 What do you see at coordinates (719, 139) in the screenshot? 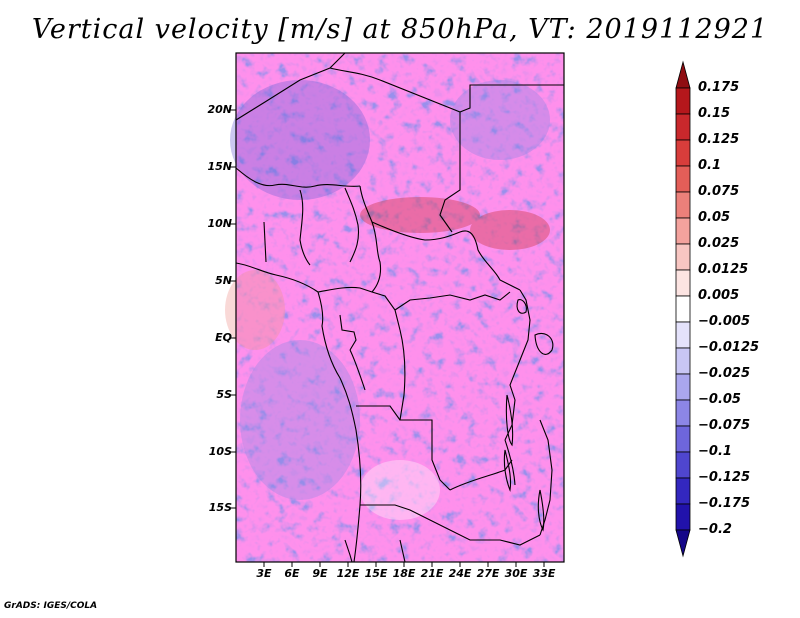
I see `colorbar-label: 0.125` at bounding box center [719, 139].